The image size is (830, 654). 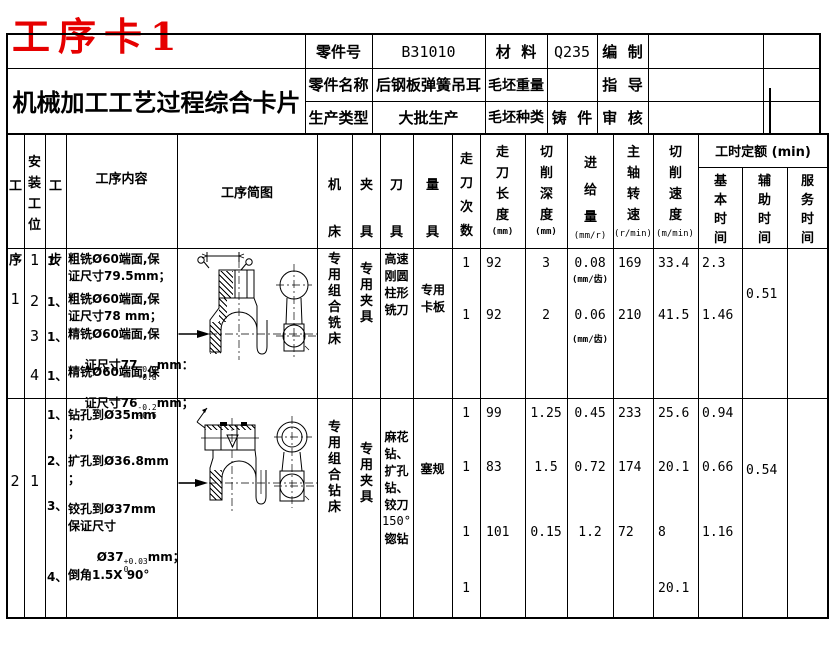 What do you see at coordinates (98, 36) in the screenshot?
I see `page-title: 工序卡1` at bounding box center [98, 36].